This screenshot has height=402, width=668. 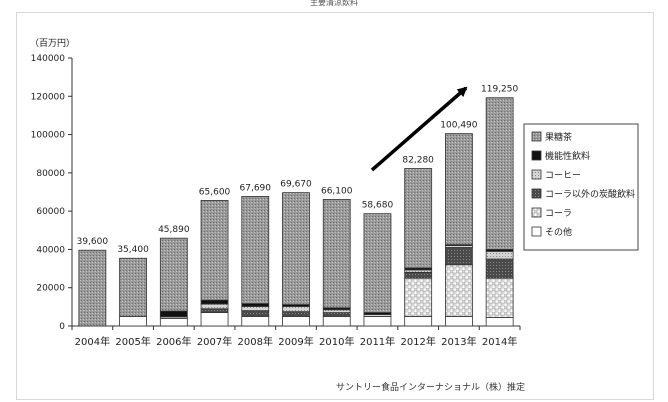 I want to click on y-tick-label: 0, so click(x=62, y=327).